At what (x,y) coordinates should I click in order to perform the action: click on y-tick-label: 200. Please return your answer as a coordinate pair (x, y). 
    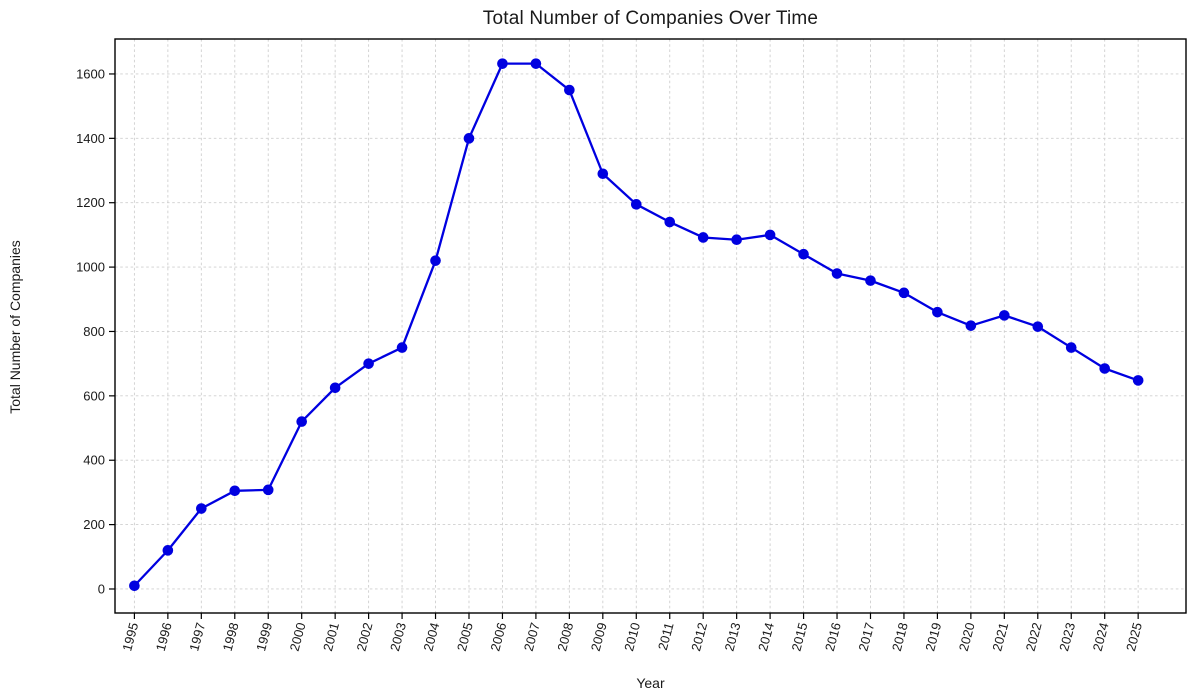
    Looking at the image, I should click on (94, 524).